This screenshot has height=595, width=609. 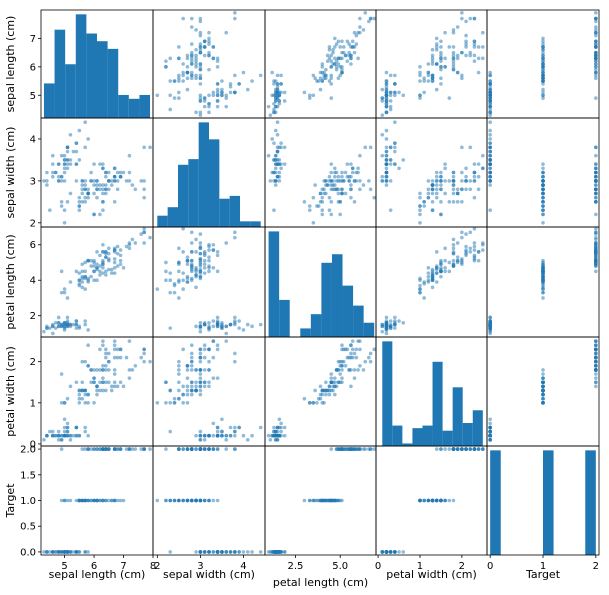 I want to click on panel-target-vs-petal-width, so click(x=431, y=500).